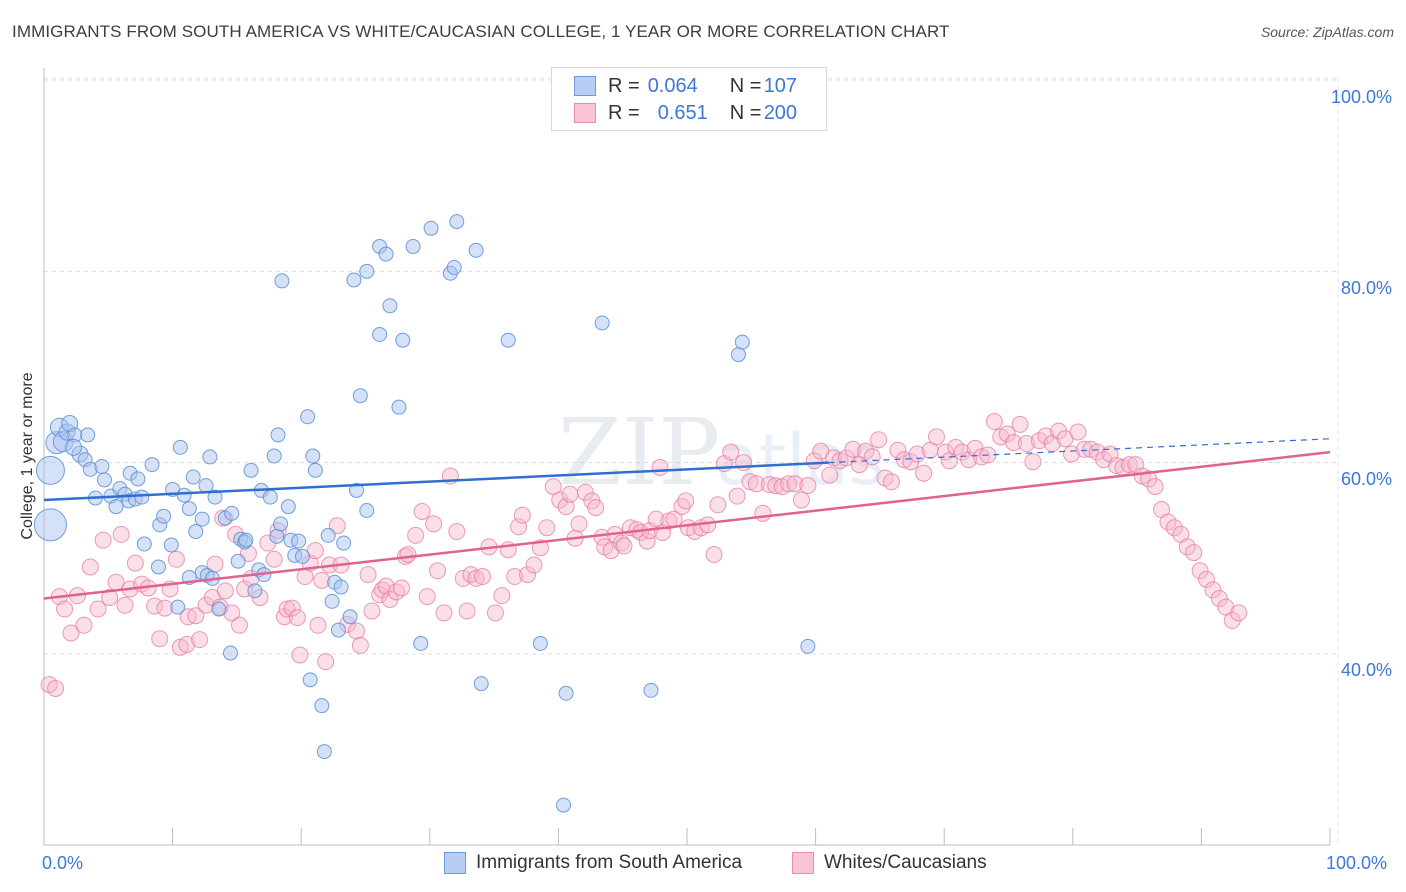  Describe the element at coordinates (905, 862) in the screenshot. I see `legend-label-whites: Whites/Caucasians` at that location.